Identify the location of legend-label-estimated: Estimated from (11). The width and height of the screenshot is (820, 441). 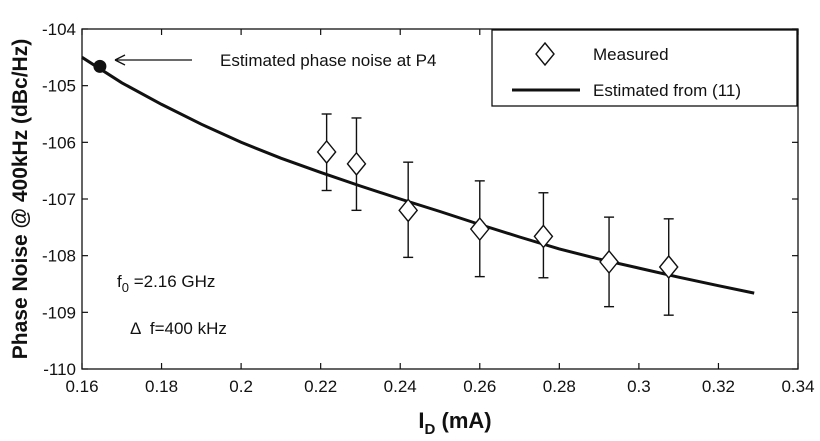
(667, 90).